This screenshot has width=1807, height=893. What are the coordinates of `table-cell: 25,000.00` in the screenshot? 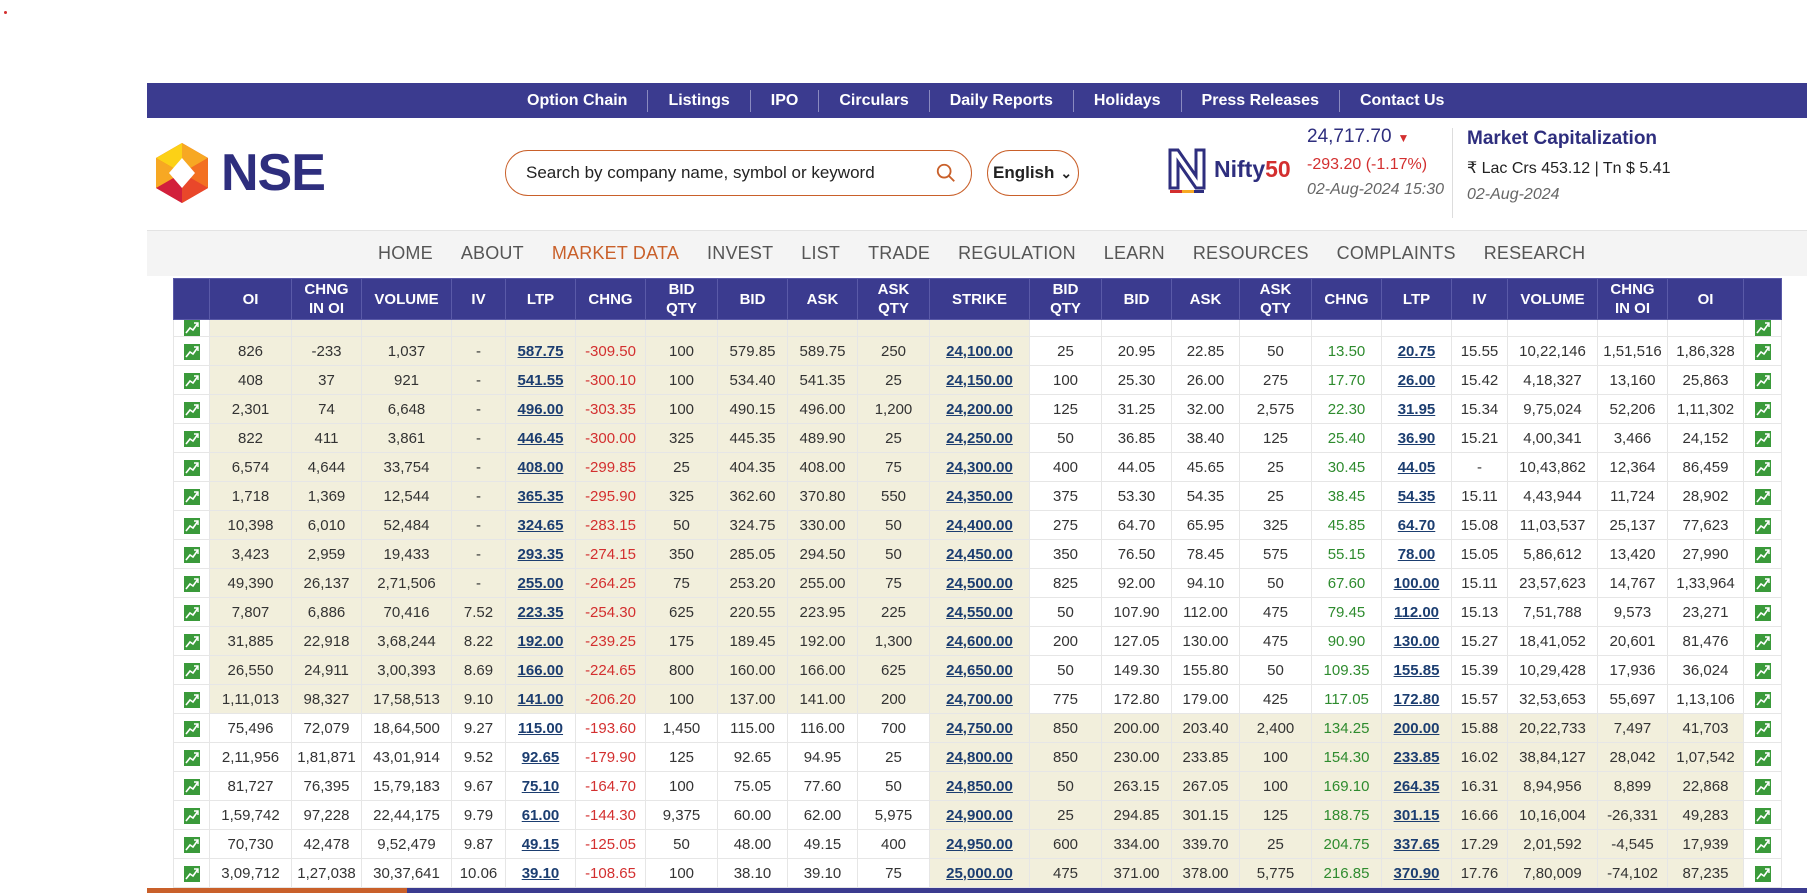 It's located at (979, 873).